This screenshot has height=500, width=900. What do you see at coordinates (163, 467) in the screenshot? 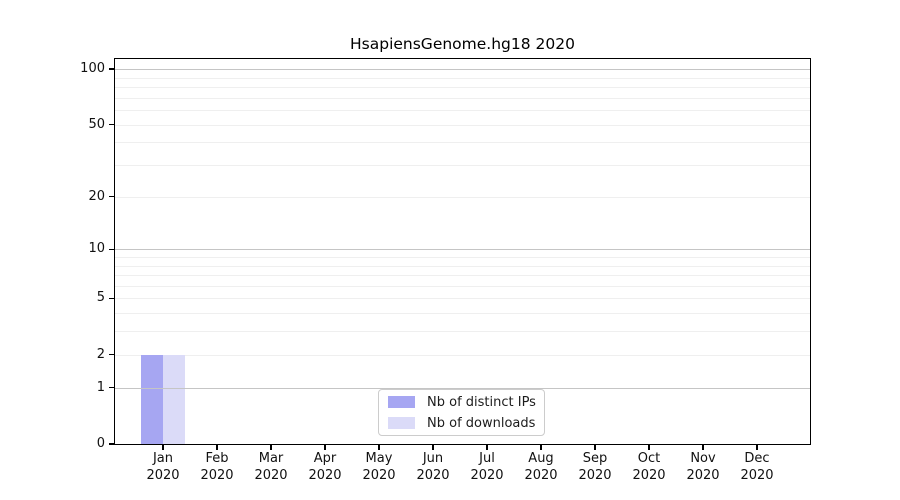
I see `x-tick-label: Jan 2020` at bounding box center [163, 467].